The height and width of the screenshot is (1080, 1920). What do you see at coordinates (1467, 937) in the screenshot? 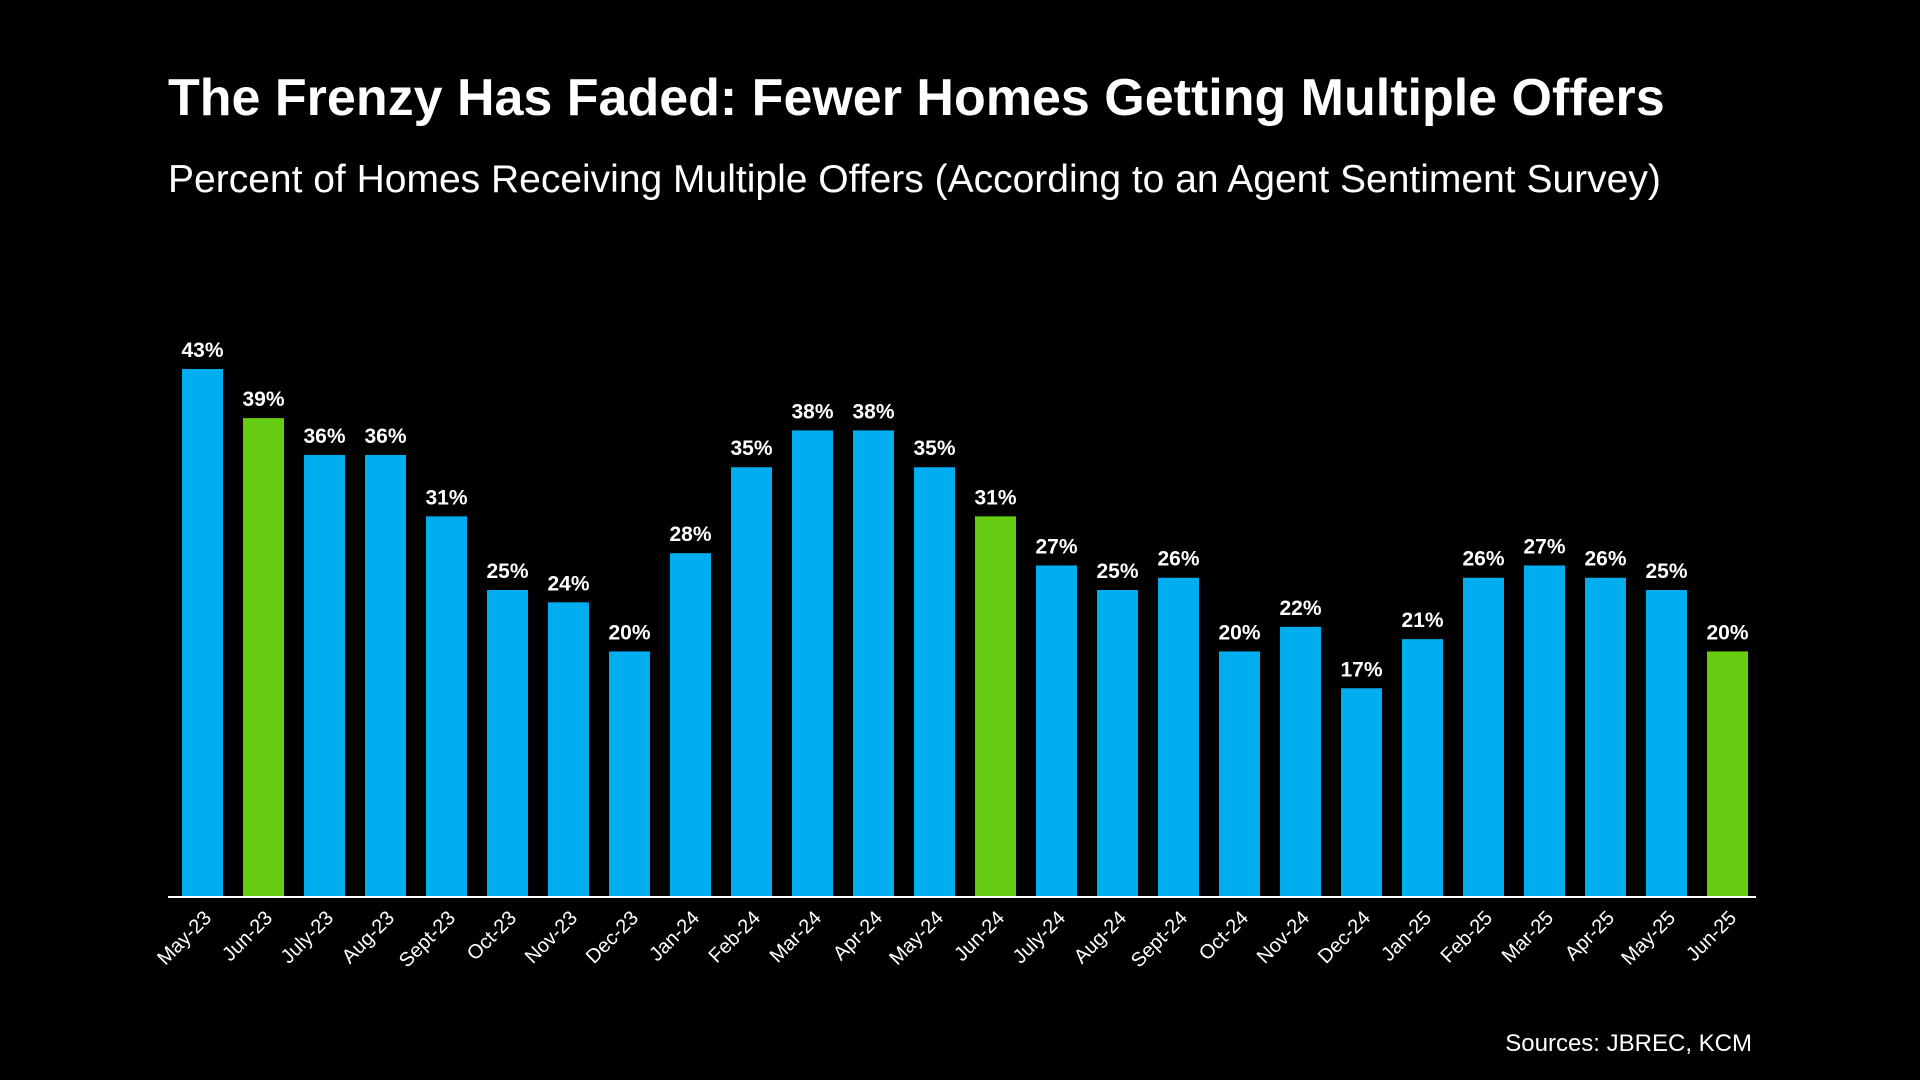
I see `tick-label: Feb-25` at bounding box center [1467, 937].